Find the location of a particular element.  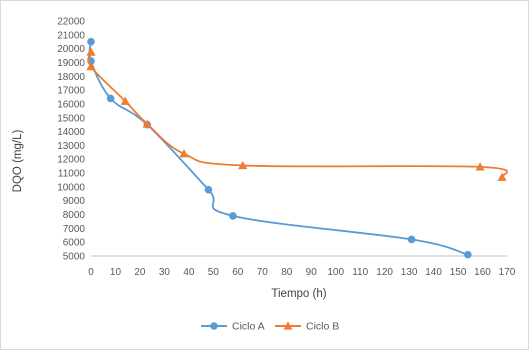

x-tick-label: 30 is located at coordinates (165, 272).